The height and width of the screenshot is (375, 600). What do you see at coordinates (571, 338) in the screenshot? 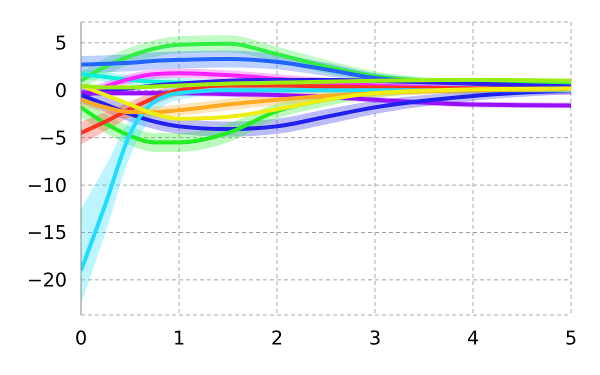
I see `x-tick-label: 5` at bounding box center [571, 338].